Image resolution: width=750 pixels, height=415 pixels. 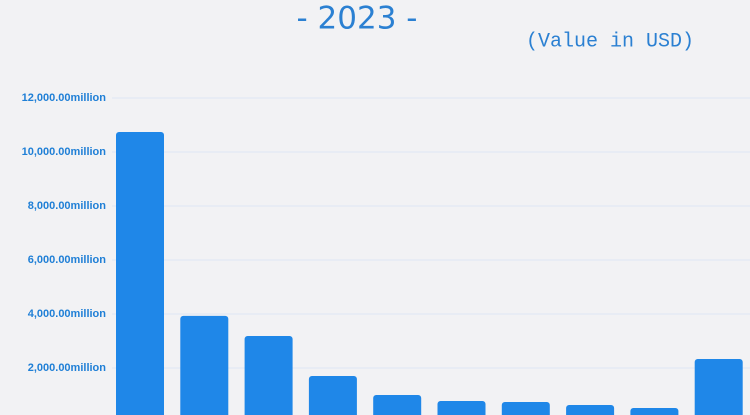 What do you see at coordinates (67, 260) in the screenshot?
I see `y-tick-label: 6,000.00million` at bounding box center [67, 260].